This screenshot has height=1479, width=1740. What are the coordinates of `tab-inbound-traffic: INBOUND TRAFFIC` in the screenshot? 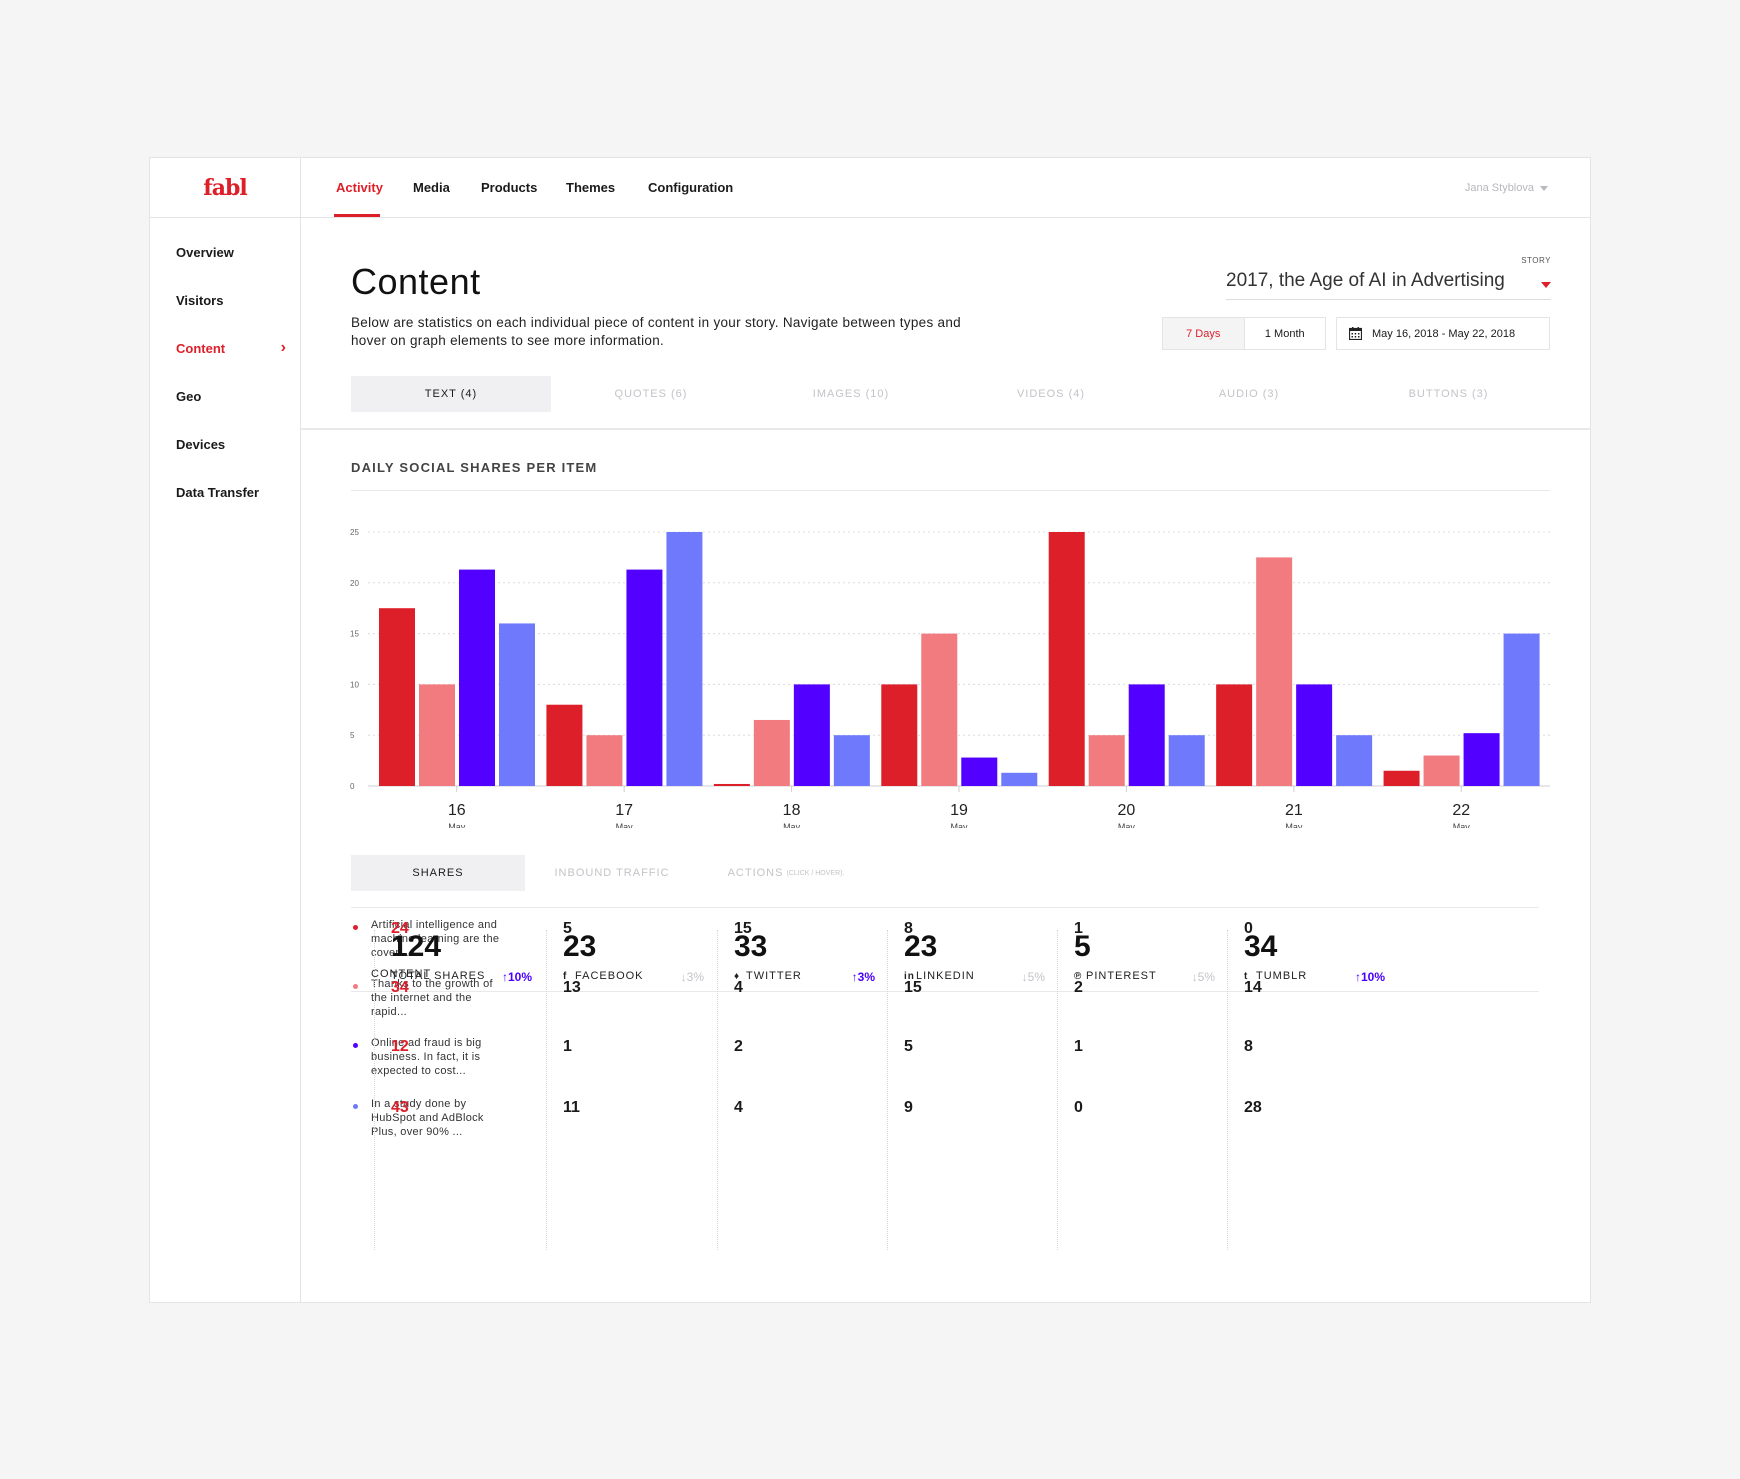 It's located at (612, 873).